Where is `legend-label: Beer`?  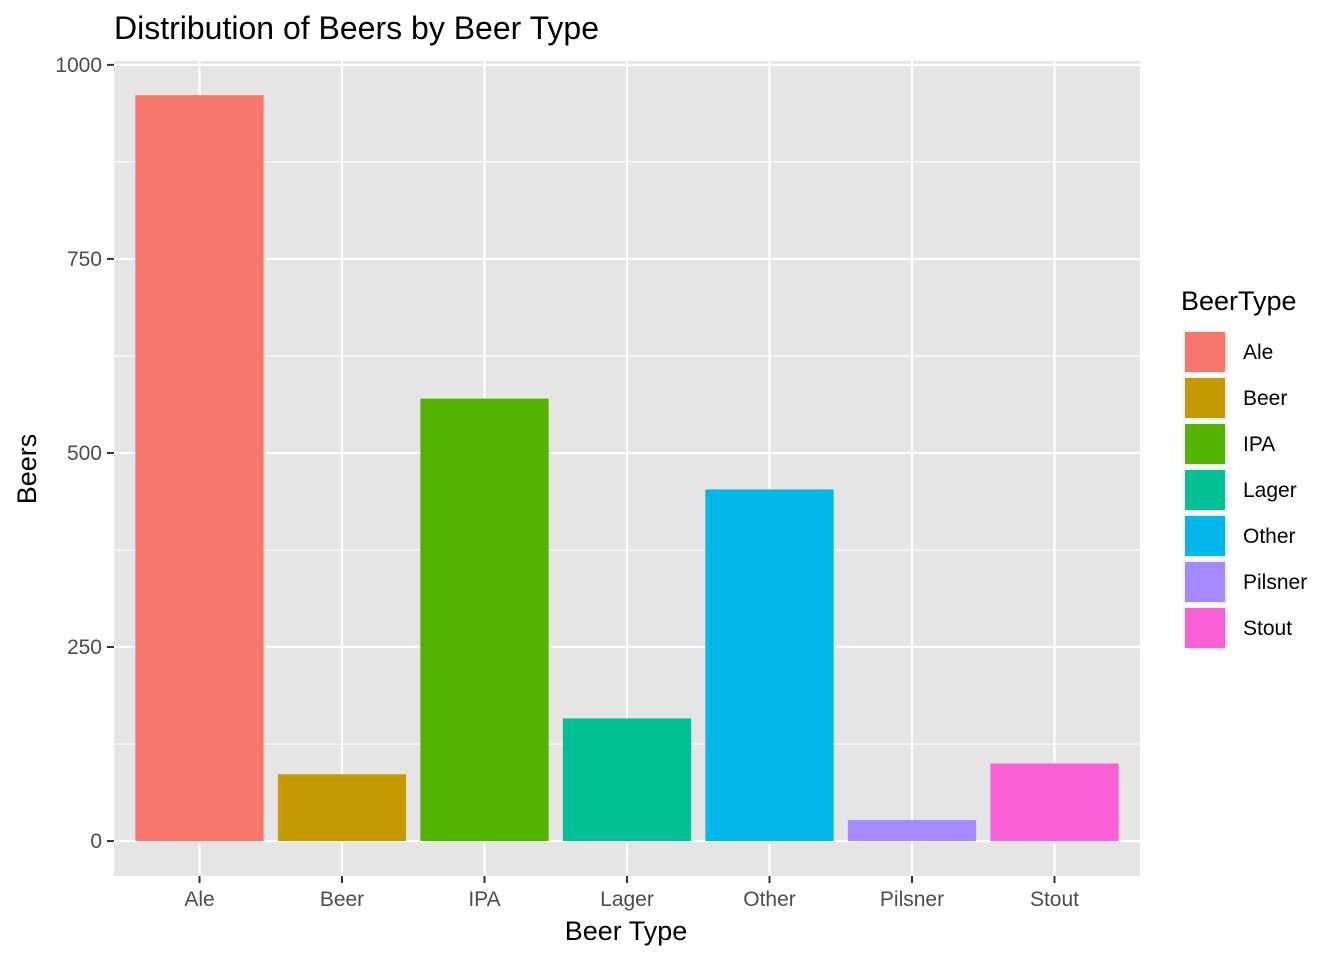
legend-label: Beer is located at coordinates (1265, 398).